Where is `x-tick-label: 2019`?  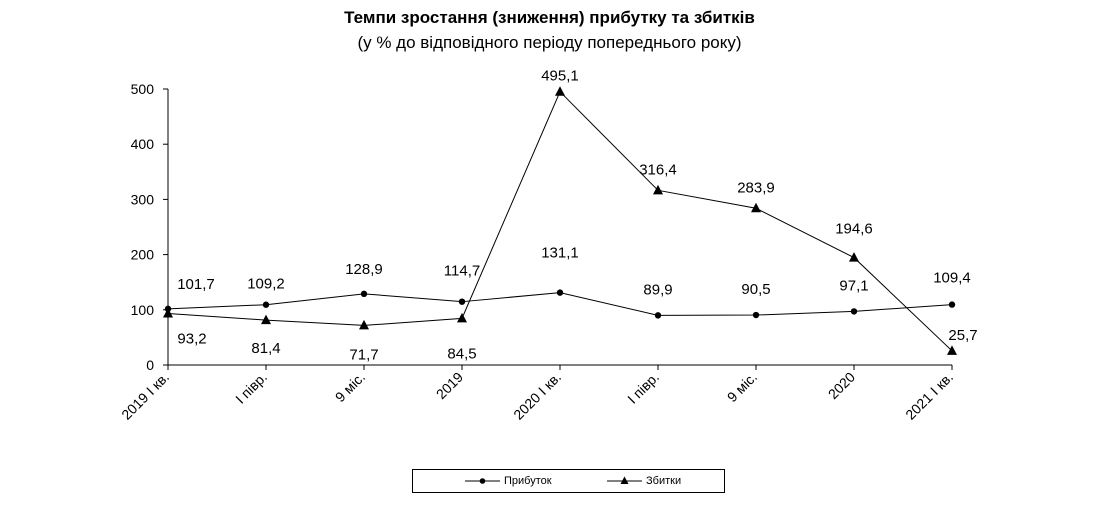
x-tick-label: 2019 is located at coordinates (449, 385).